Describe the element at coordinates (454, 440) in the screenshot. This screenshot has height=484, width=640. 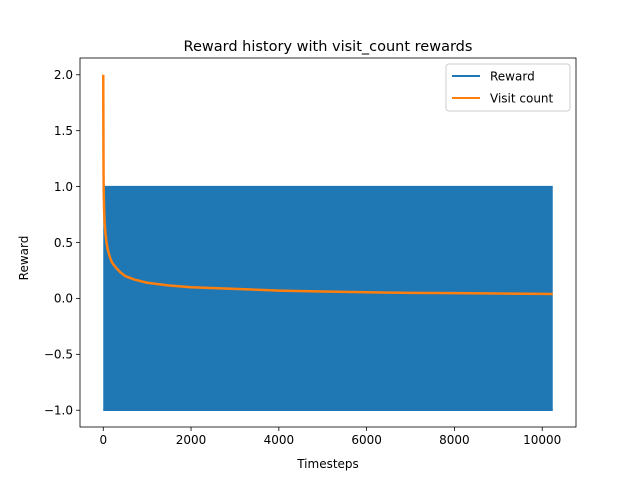
I see `x-tick-label: 8000` at that location.